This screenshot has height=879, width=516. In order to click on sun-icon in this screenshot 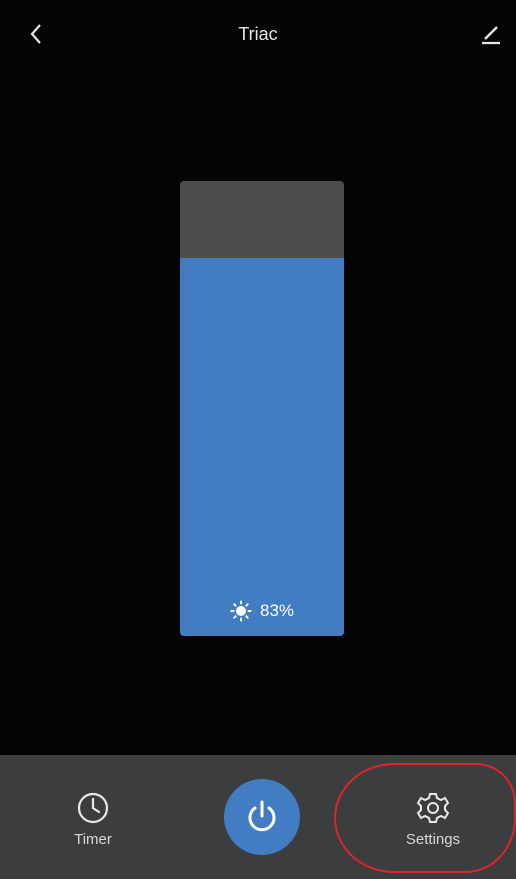, I will do `click(241, 611)`.